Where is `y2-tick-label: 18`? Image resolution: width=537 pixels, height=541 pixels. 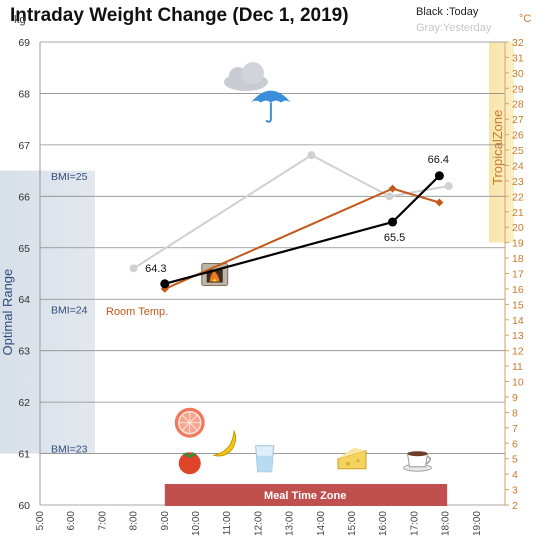 y2-tick-label: 18 is located at coordinates (518, 259).